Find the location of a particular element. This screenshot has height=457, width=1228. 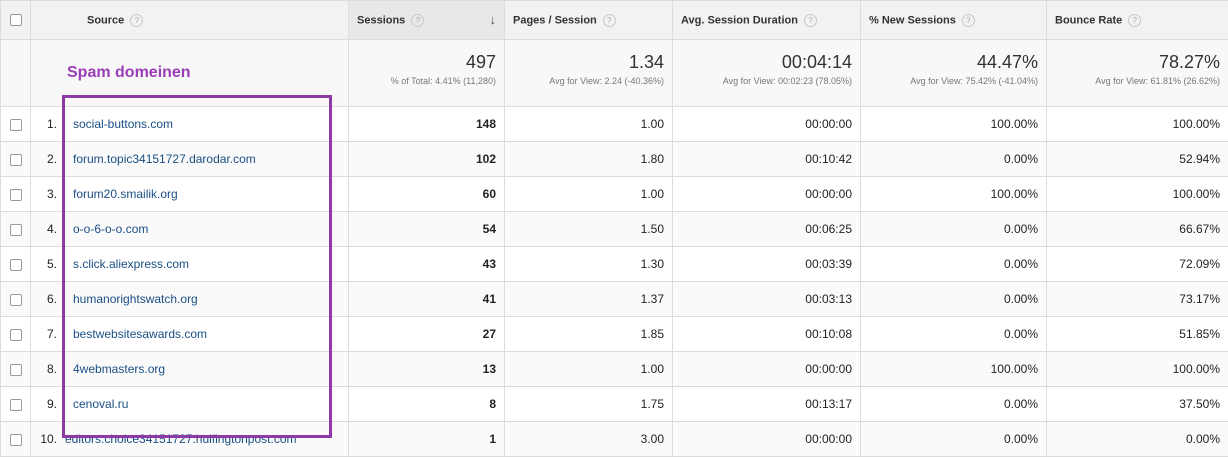

avg-duration-cell: 00:10:42 is located at coordinates (767, 159).